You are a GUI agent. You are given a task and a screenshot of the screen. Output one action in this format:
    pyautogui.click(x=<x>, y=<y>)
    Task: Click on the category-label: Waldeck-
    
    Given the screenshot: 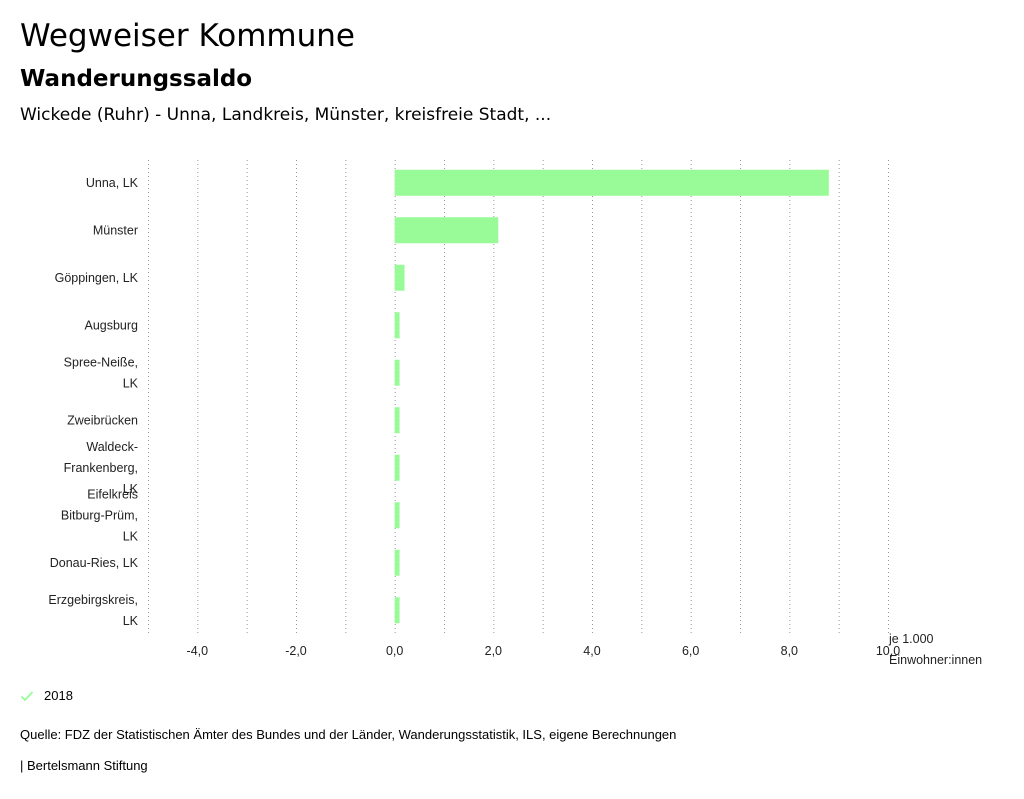 What is the action you would take?
    pyautogui.click(x=112, y=447)
    